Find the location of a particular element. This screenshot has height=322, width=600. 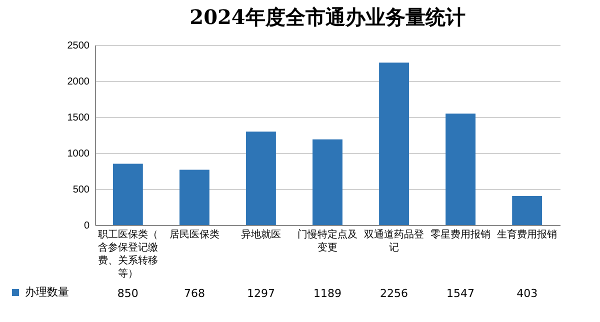

x-tick-label: 零星费用报销 is located at coordinates (460, 234).